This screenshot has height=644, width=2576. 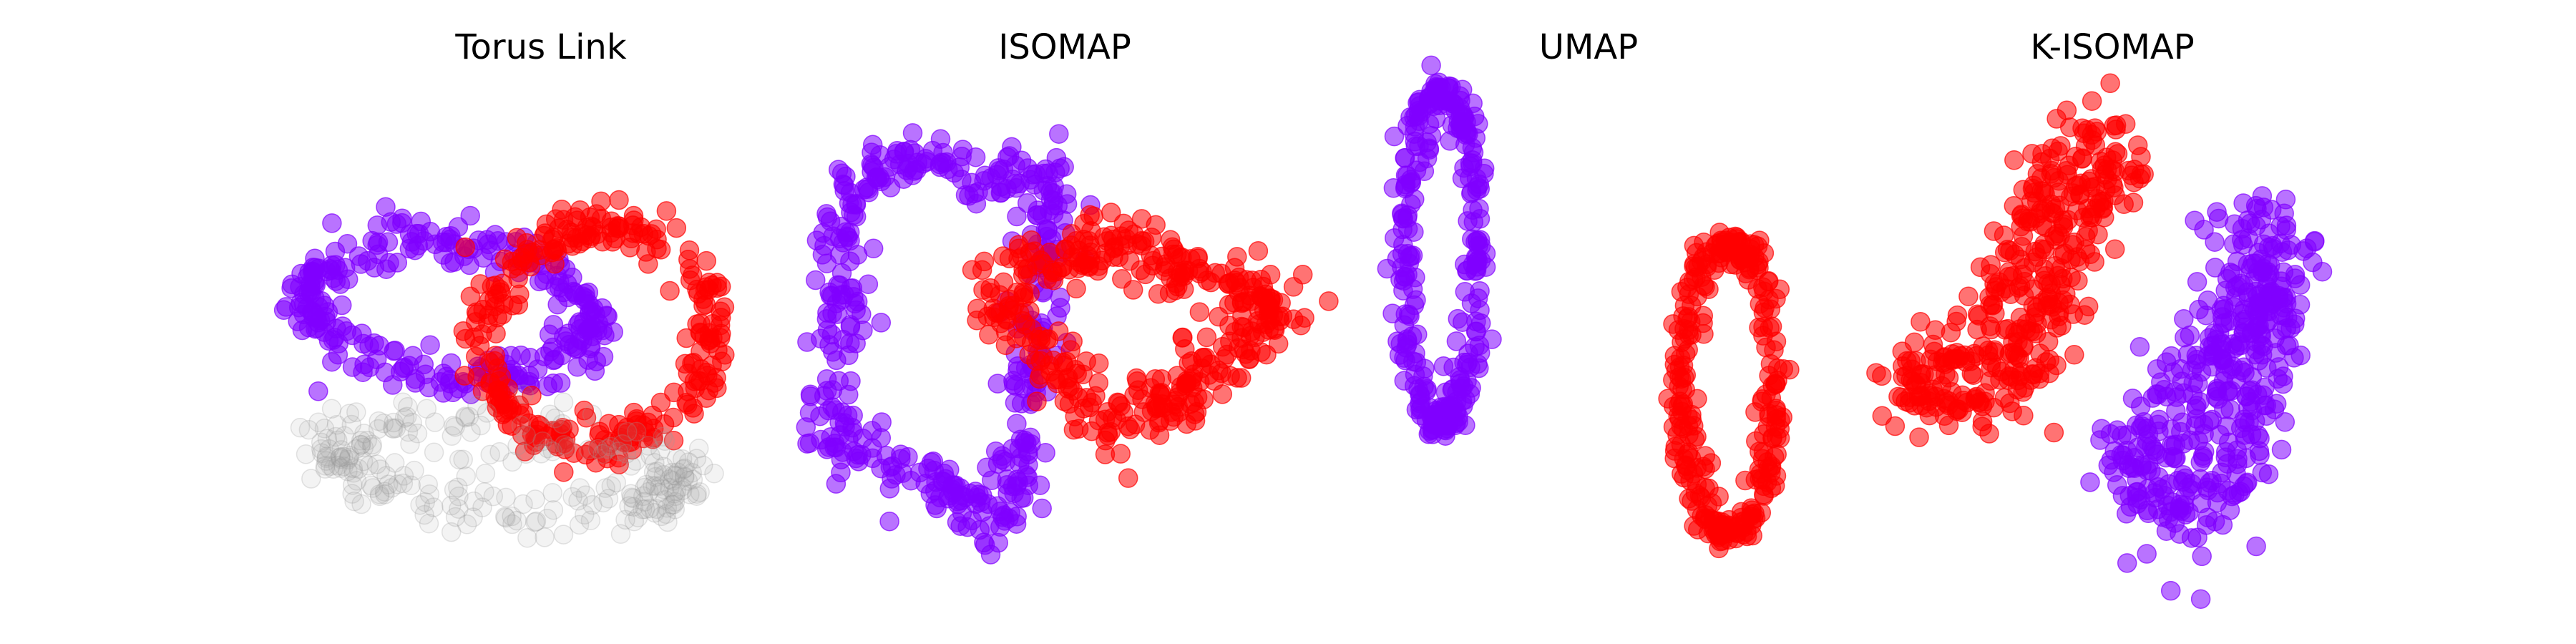 What do you see at coordinates (540, 47) in the screenshot?
I see `panel-title-torus-link: Torus Link` at bounding box center [540, 47].